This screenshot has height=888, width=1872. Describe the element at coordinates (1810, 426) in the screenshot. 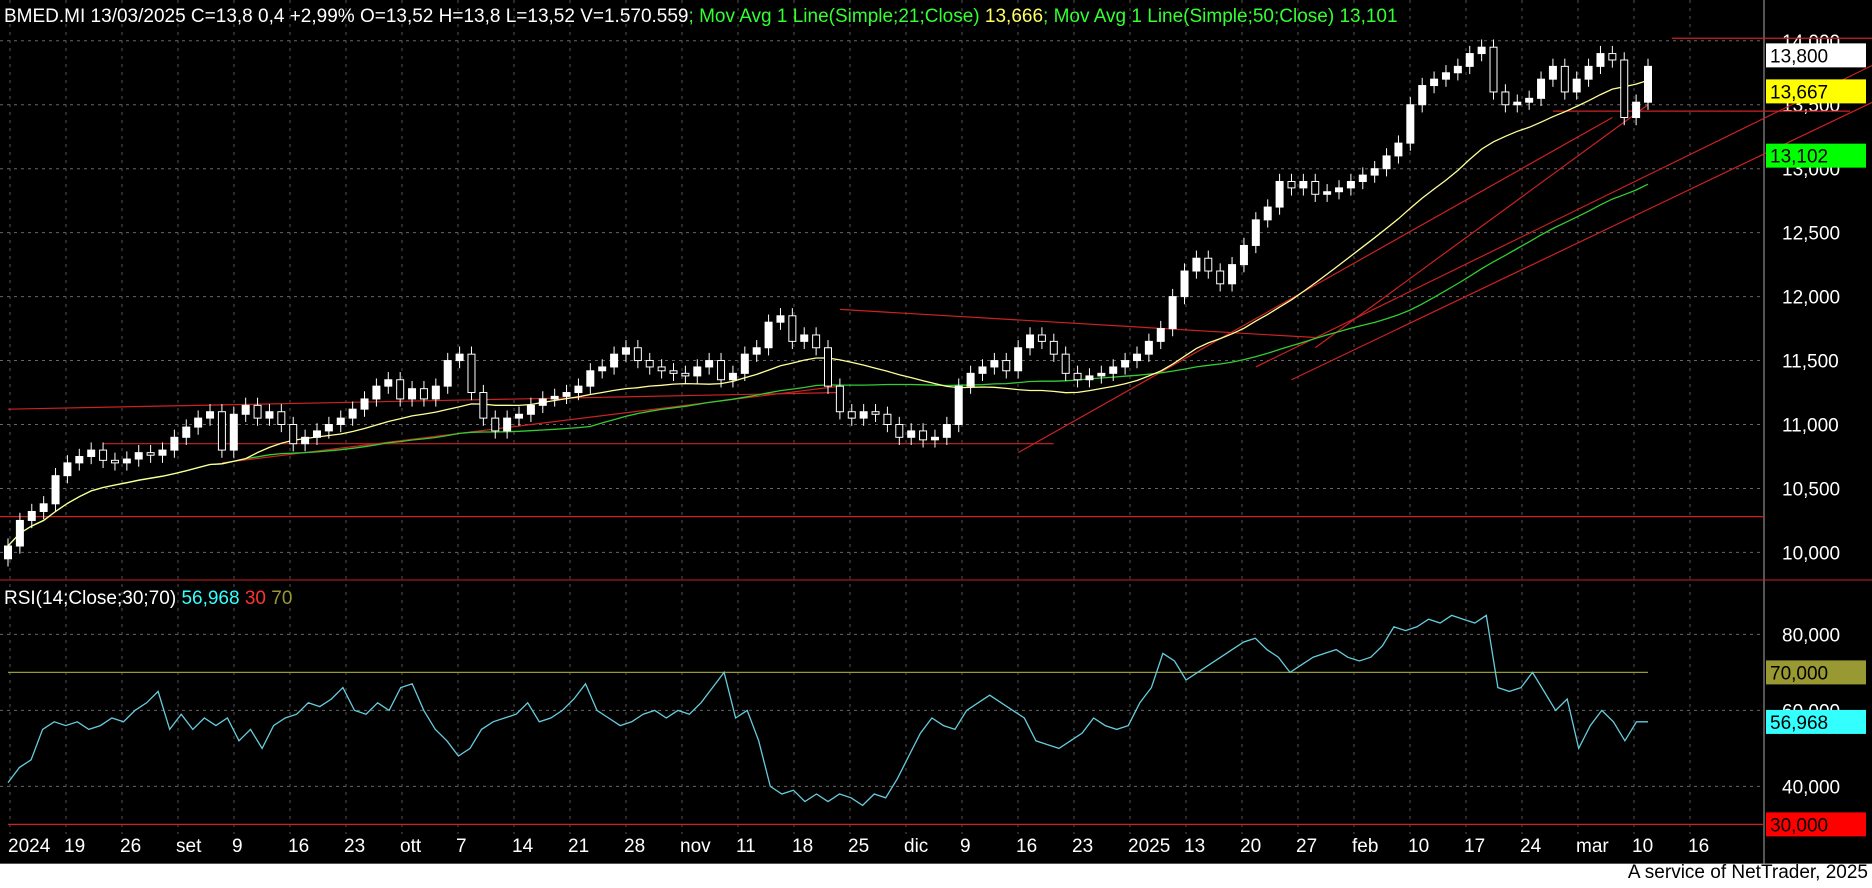

I see `price-tick-label: 11,000` at that location.